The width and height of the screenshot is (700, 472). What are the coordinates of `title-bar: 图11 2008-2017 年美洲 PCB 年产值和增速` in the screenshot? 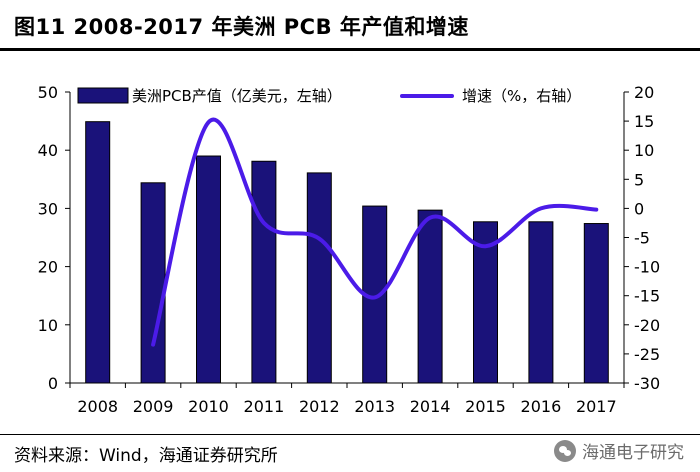 It's located at (350, 26).